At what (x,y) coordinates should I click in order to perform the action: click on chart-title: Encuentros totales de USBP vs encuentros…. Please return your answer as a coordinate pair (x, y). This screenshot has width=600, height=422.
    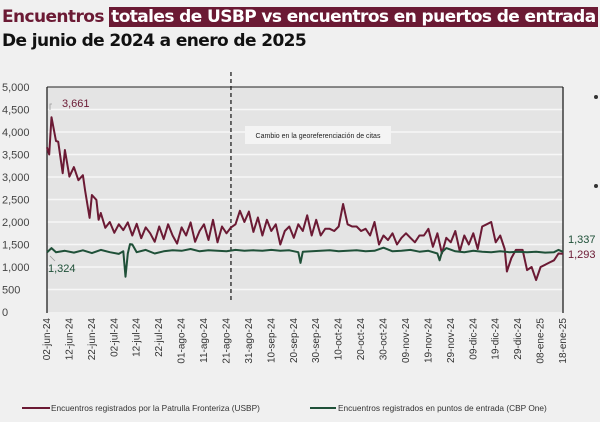
    Looking at the image, I should click on (300, 17).